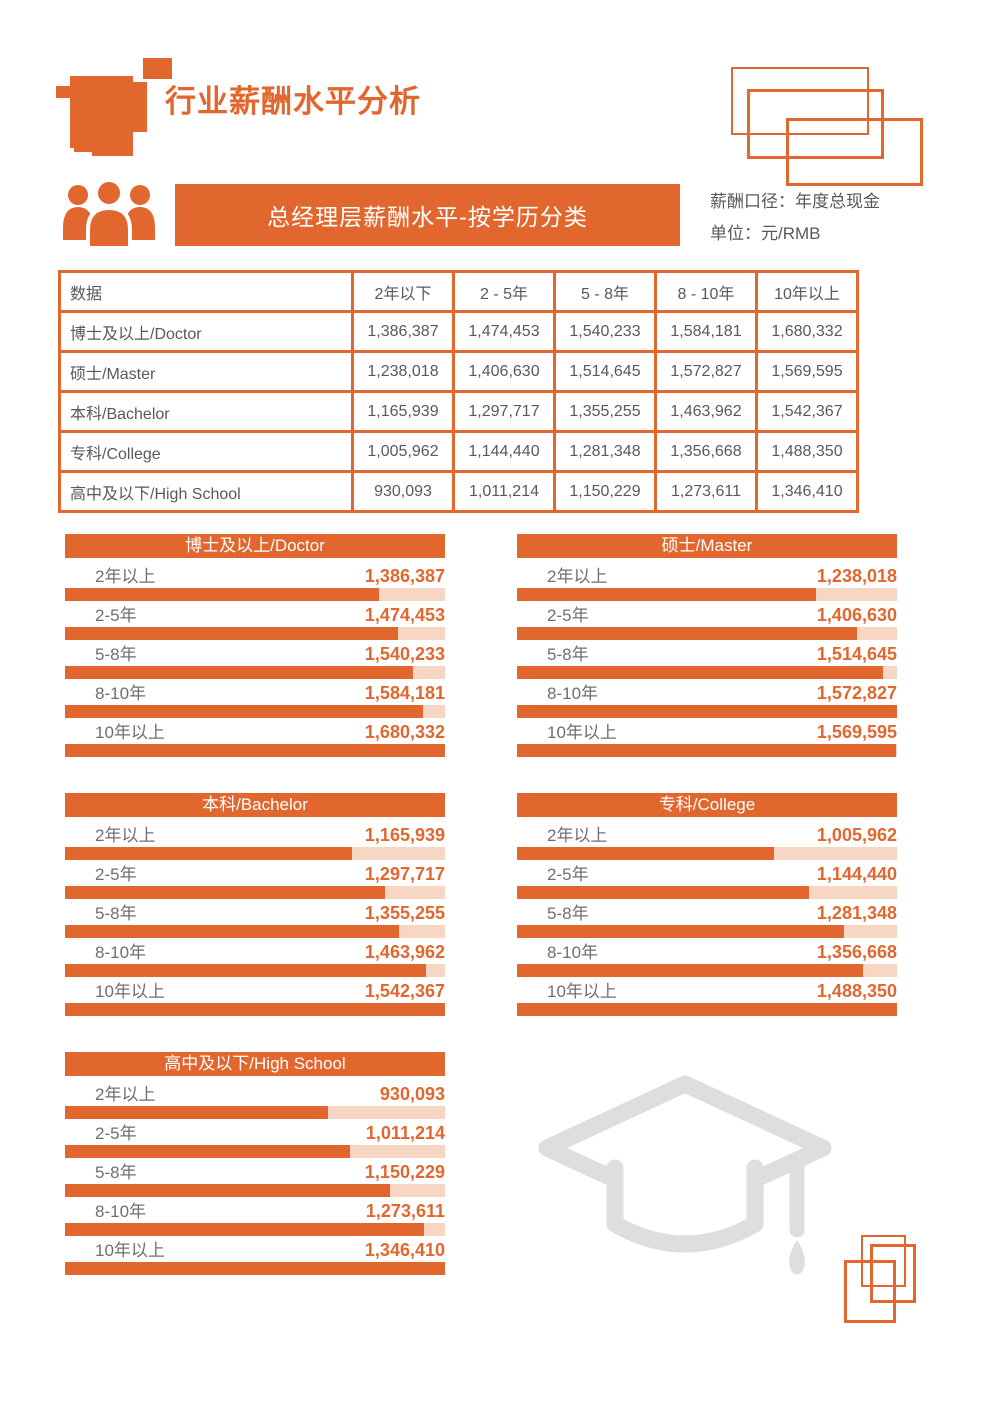 This screenshot has width=992, height=1403. I want to click on chart-row-labels: 5-8年 1,281,348, so click(707, 911).